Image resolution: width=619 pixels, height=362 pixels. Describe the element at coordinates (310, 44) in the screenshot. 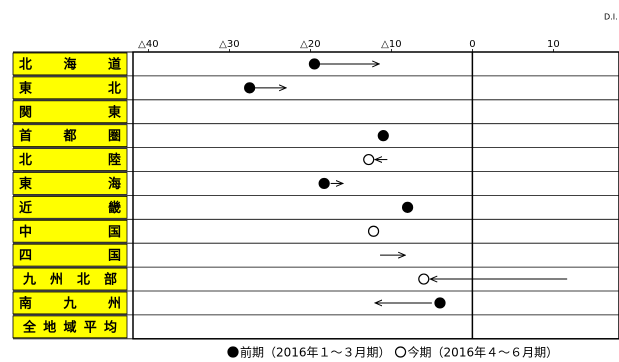

I see `x-tick-label: △20` at that location.